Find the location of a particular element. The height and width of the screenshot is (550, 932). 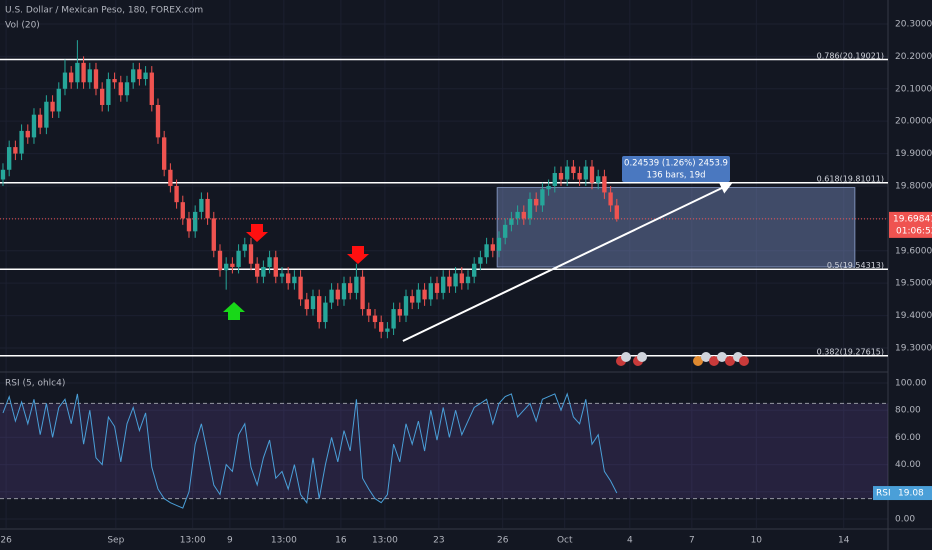

x-tick-label: 23 is located at coordinates (438, 541).